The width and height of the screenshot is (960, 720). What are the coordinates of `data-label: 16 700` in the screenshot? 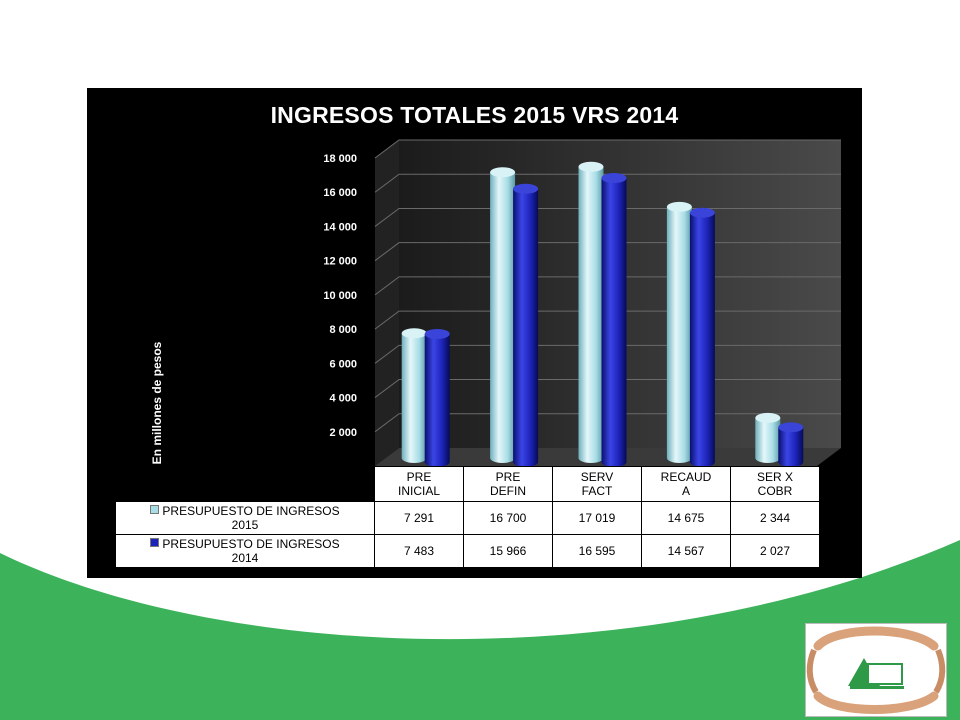 It's located at (508, 518).